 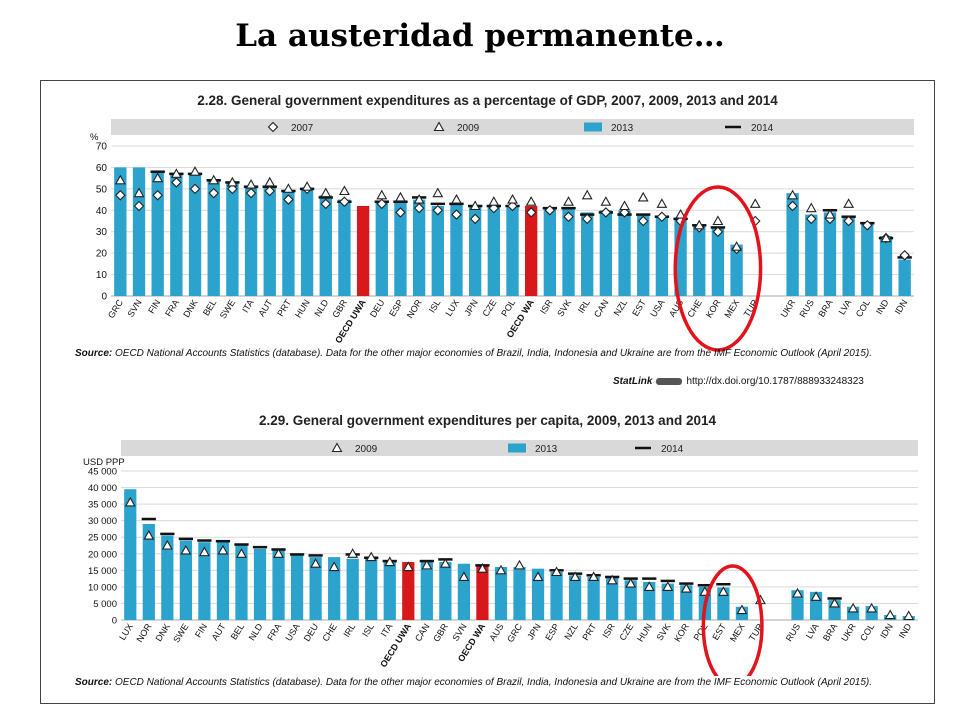 I want to click on fig229-category-label: IRL, so click(x=349, y=630).